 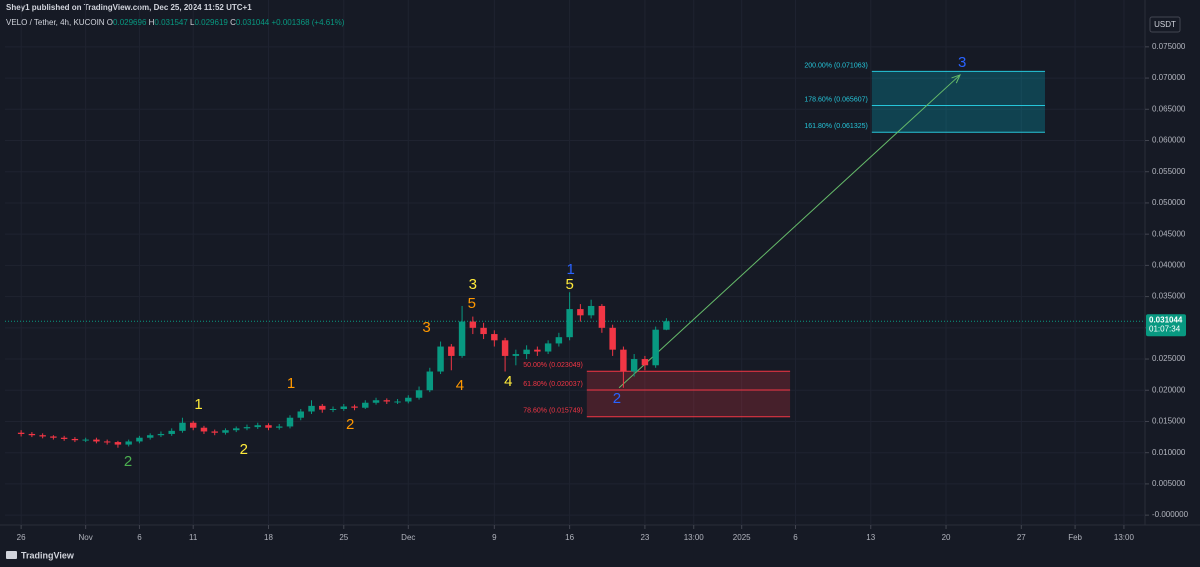 What do you see at coordinates (1169, 421) in the screenshot?
I see `y-tick-label: 0.015000` at bounding box center [1169, 421].